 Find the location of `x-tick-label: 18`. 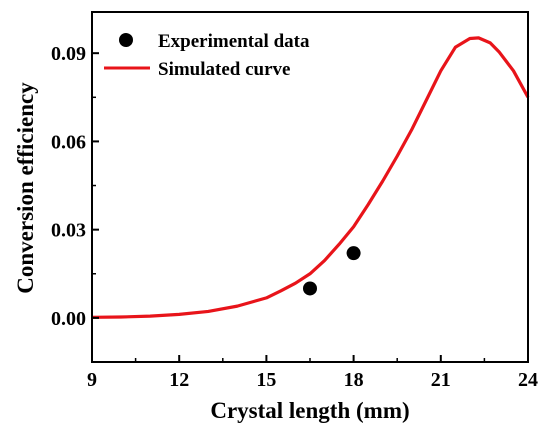

x-tick-label: 18 is located at coordinates (354, 380).